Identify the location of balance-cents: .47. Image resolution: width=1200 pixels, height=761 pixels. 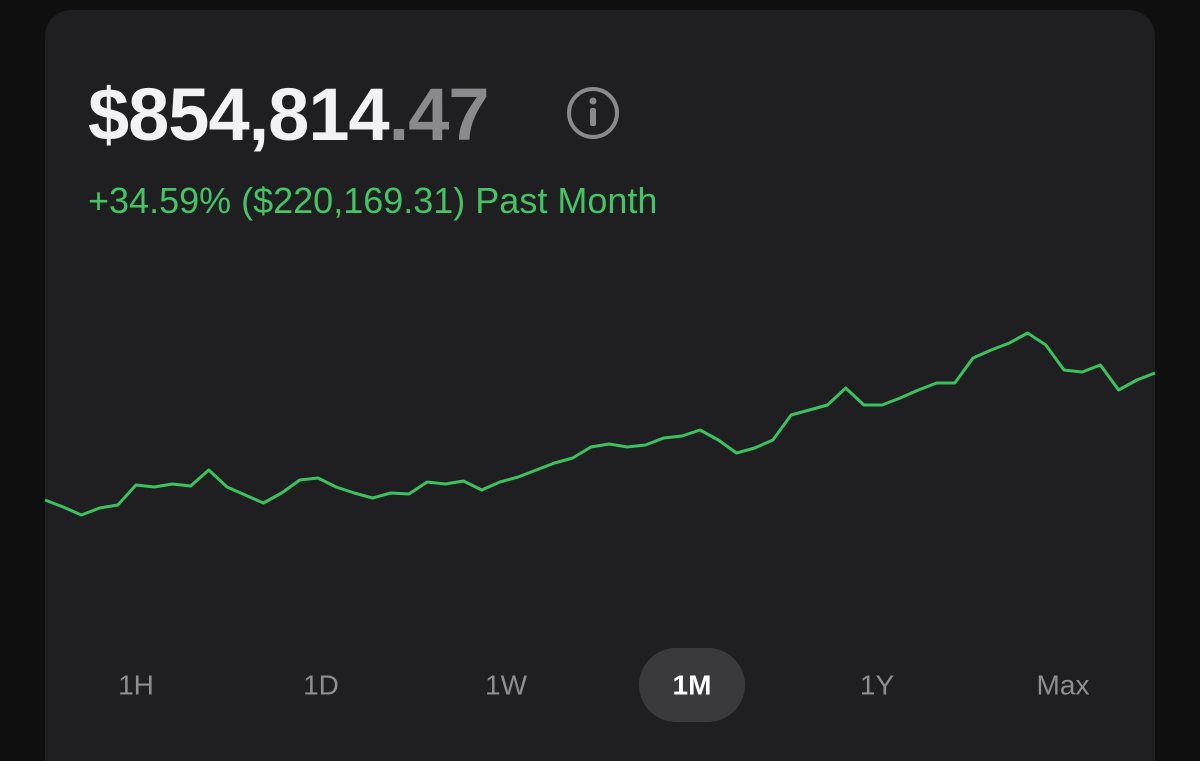
(439, 114).